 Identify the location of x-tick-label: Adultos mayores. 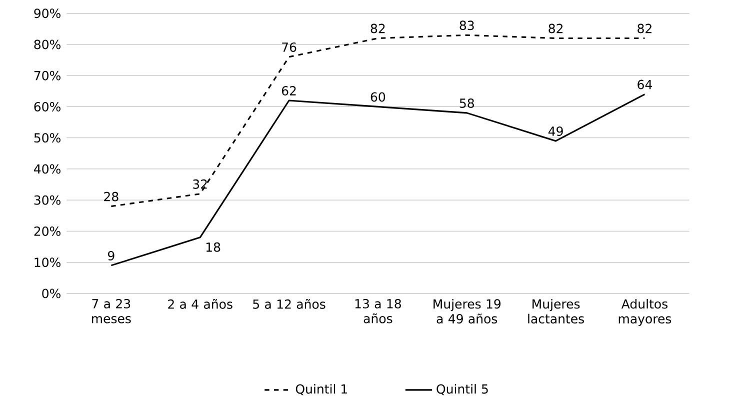
(645, 312).